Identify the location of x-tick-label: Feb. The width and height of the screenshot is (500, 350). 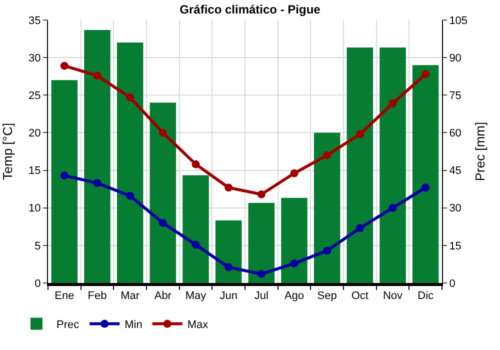
(97, 296).